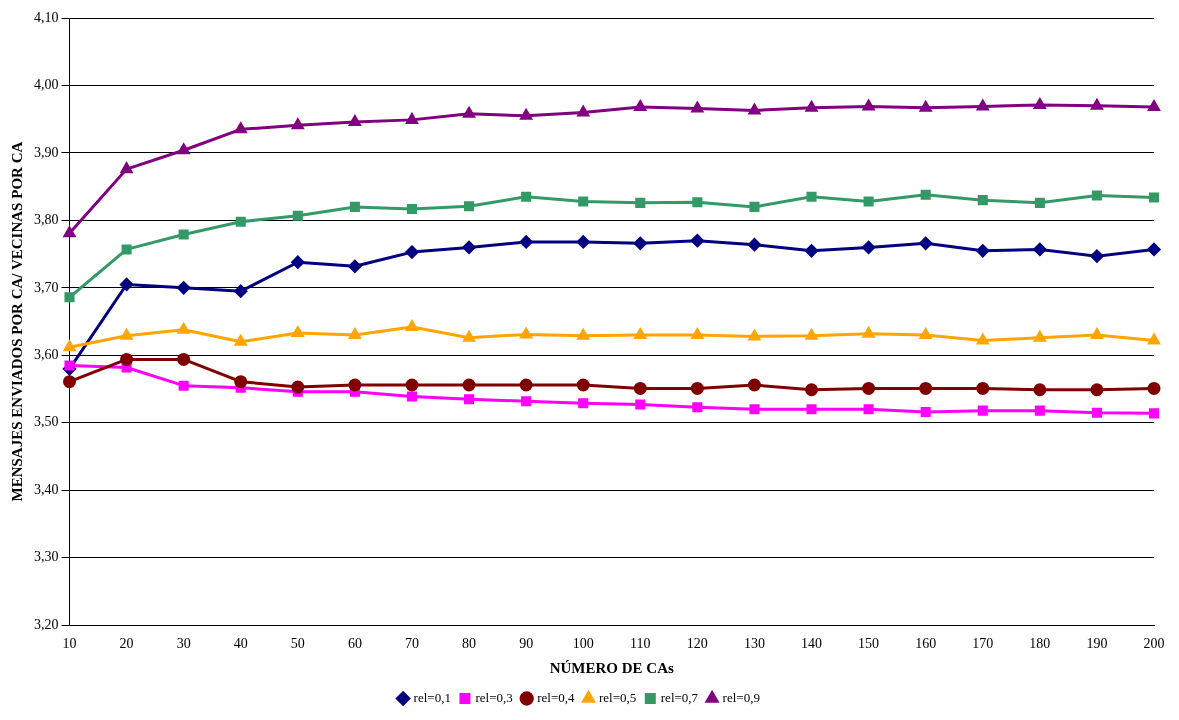 The image size is (1179, 720). I want to click on legend-label: rel=0,5, so click(618, 697).